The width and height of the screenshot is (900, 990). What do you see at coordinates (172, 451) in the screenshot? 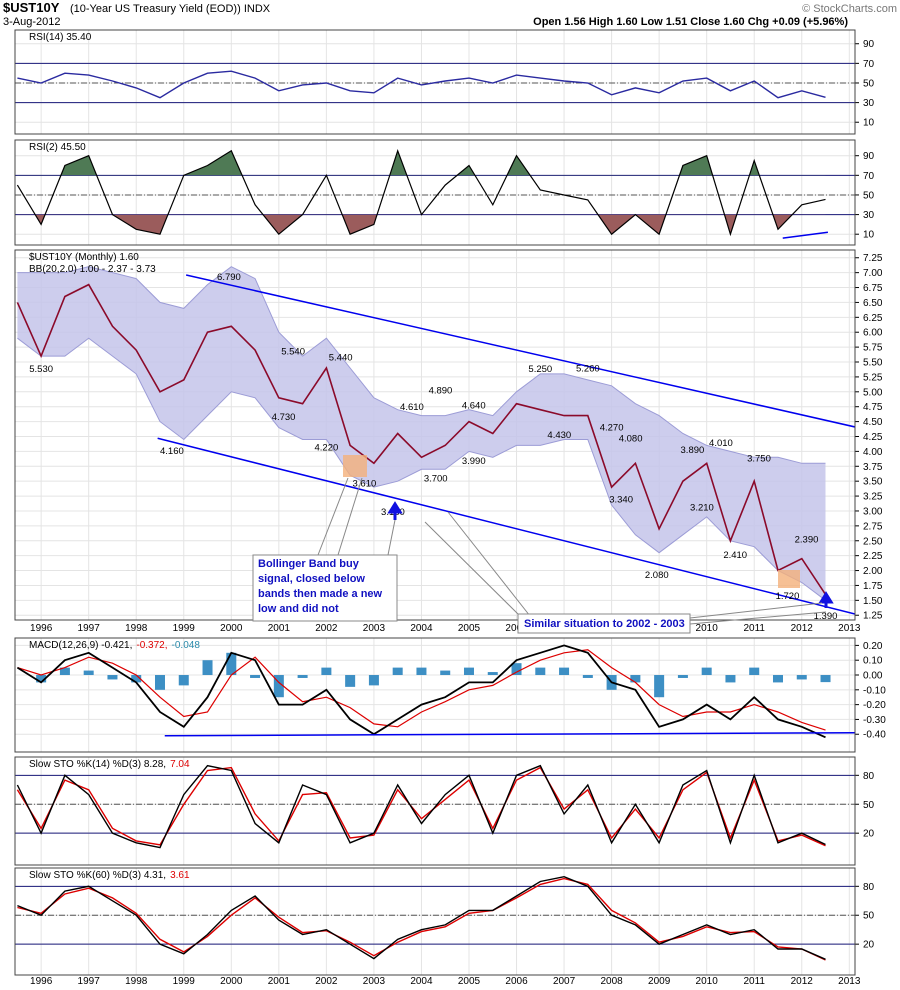
I see `peak-label: 4.160` at bounding box center [172, 451].